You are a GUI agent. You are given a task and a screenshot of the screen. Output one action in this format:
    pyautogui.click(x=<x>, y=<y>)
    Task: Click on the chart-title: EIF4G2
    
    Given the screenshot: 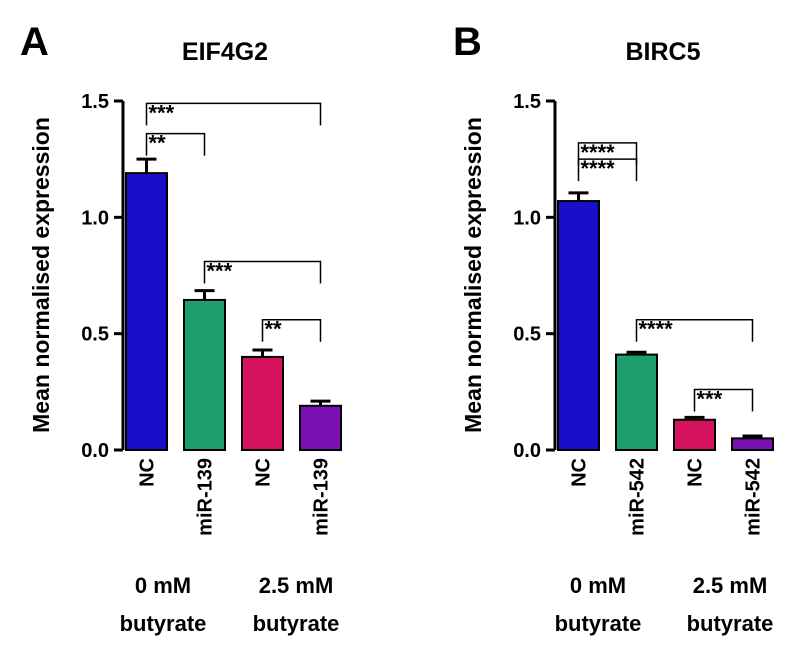 What is the action you would take?
    pyautogui.click(x=225, y=52)
    